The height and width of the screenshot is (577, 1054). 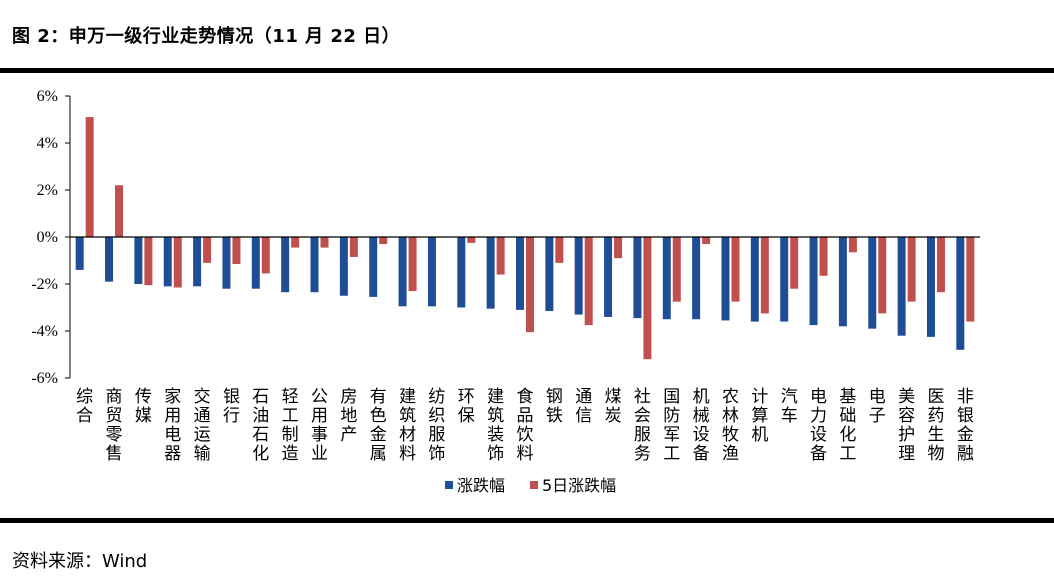 What do you see at coordinates (202, 425) in the screenshot?
I see `category-label: 交通运输` at bounding box center [202, 425].